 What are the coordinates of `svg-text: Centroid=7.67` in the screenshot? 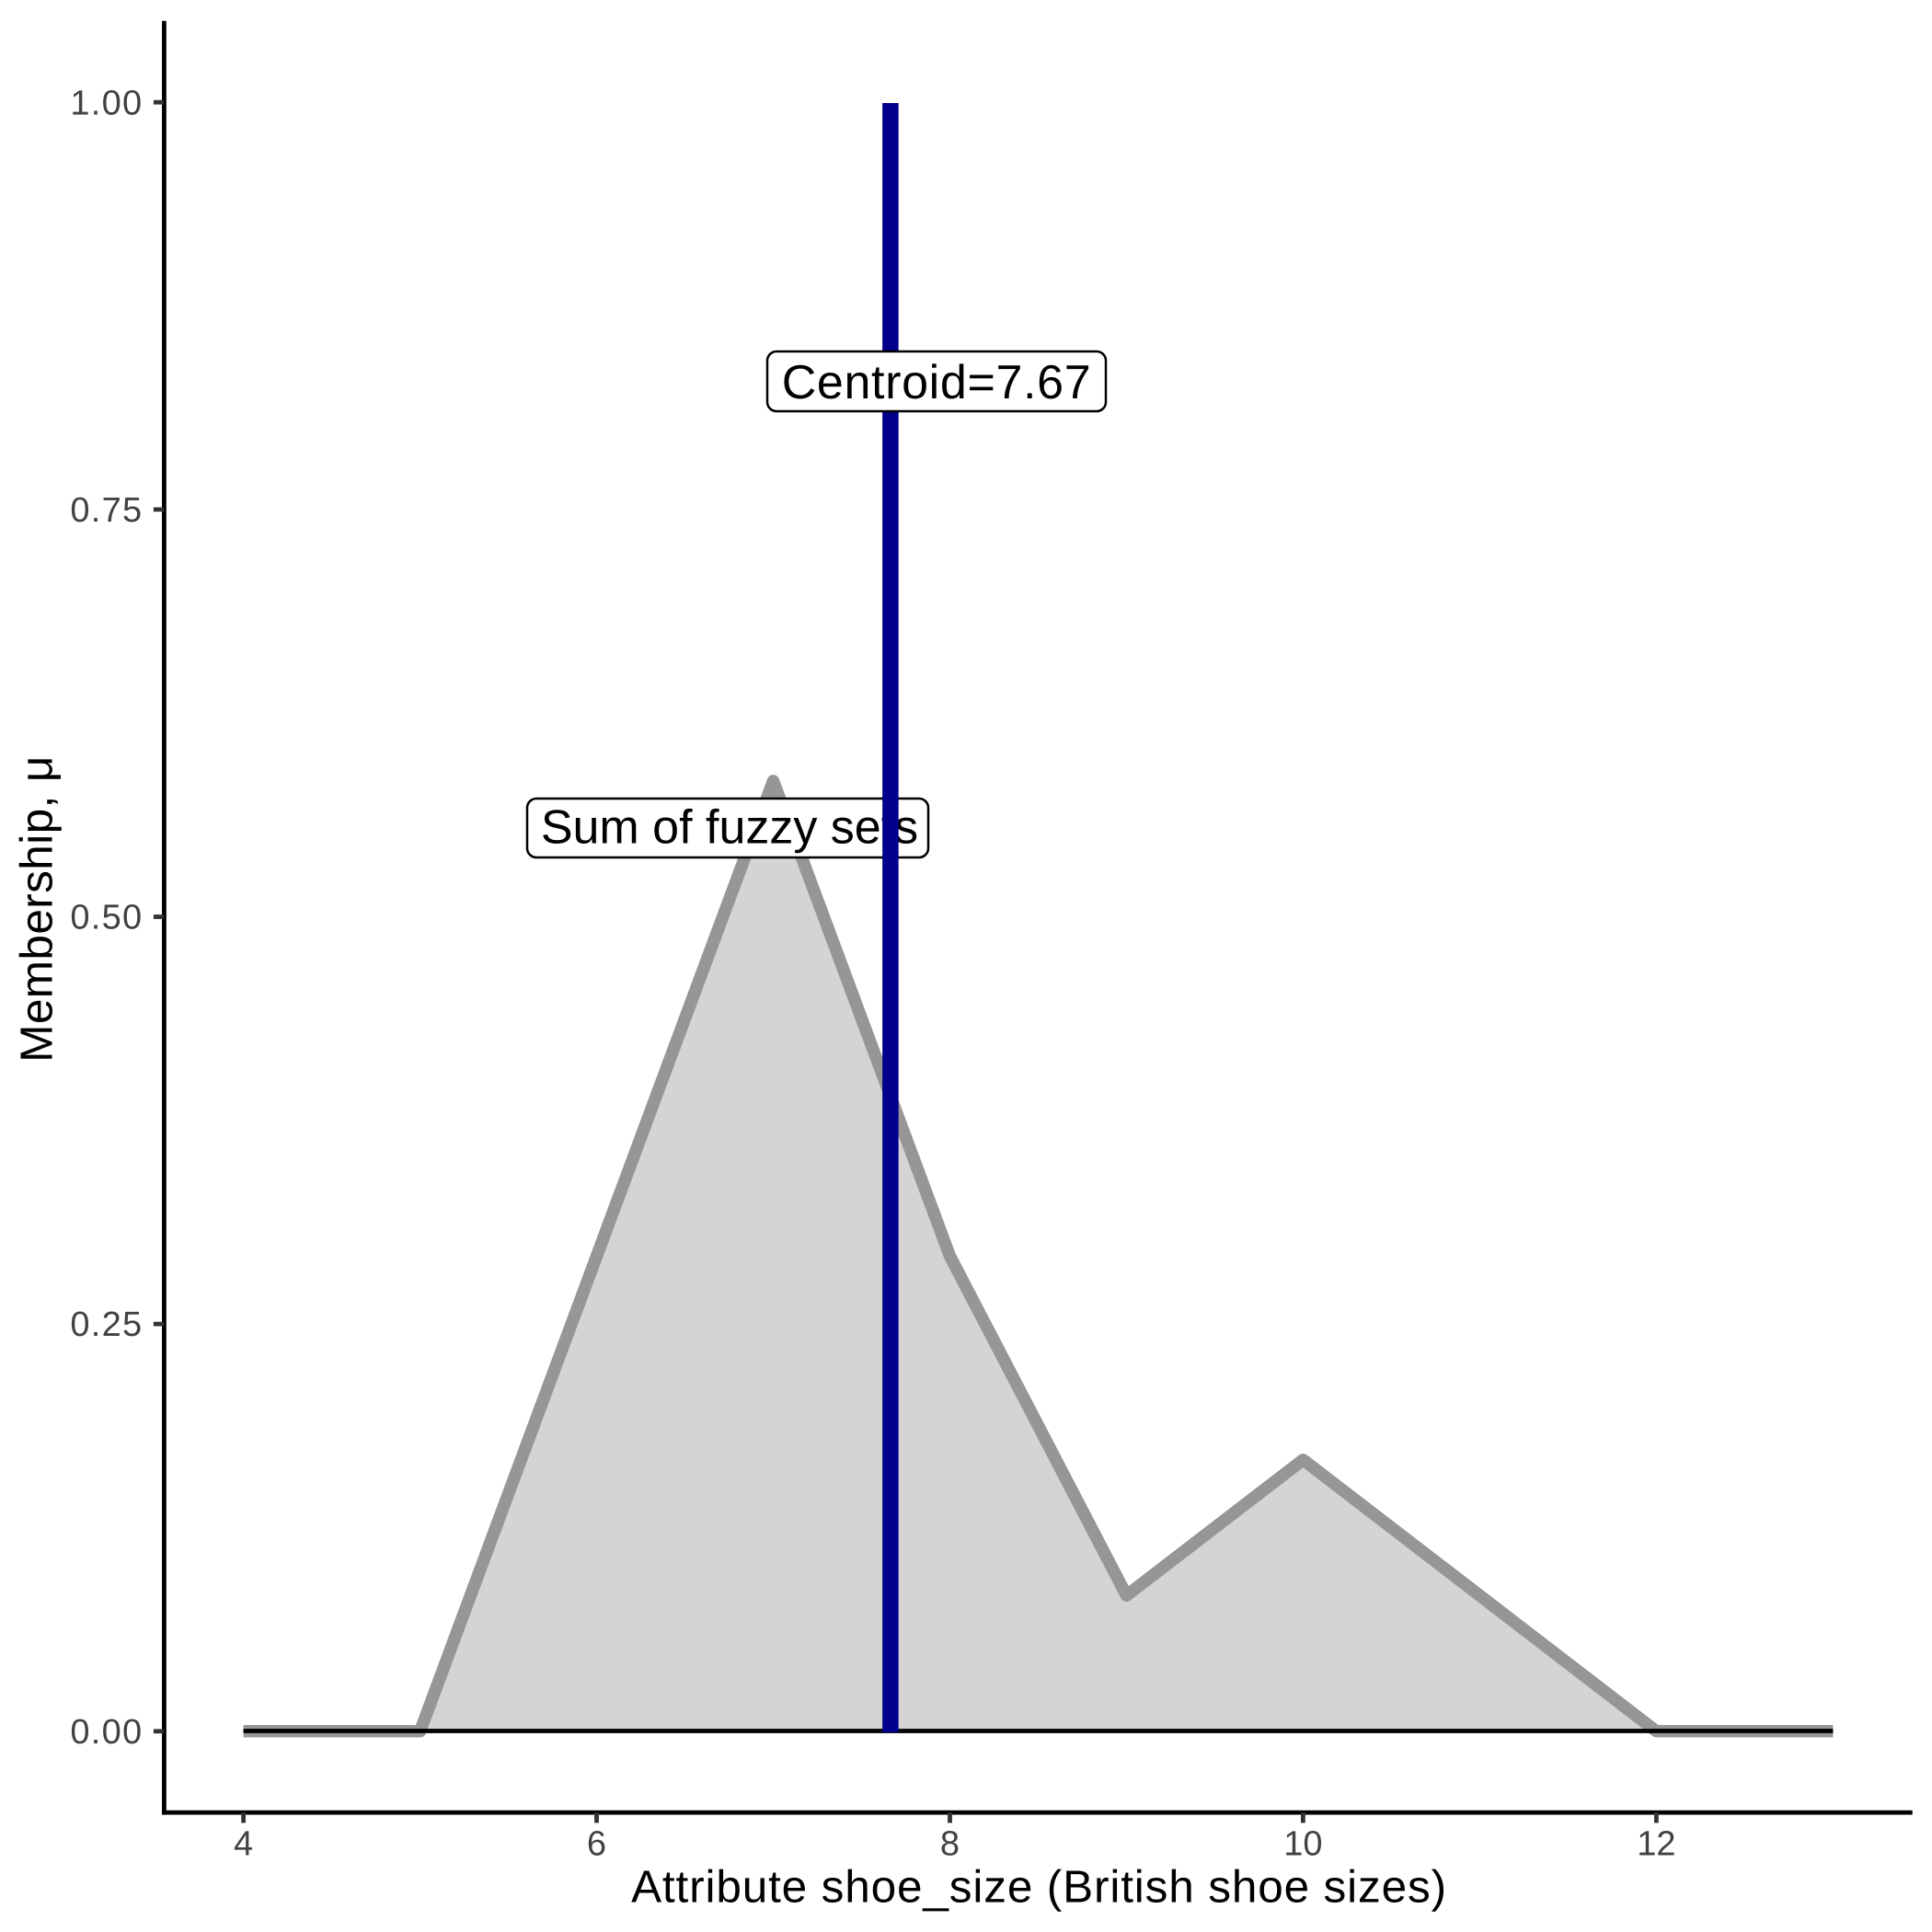 It's located at (937, 382).